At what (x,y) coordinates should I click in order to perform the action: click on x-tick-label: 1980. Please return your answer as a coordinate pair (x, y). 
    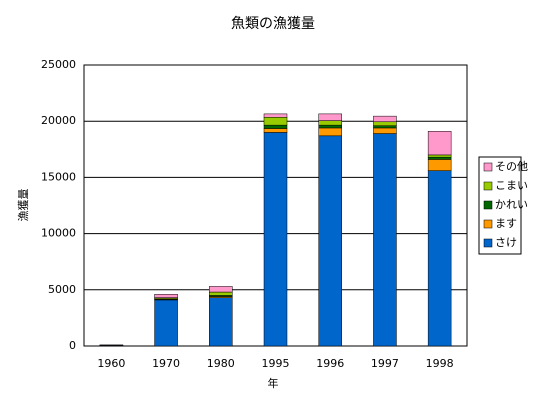
    Looking at the image, I should click on (221, 363).